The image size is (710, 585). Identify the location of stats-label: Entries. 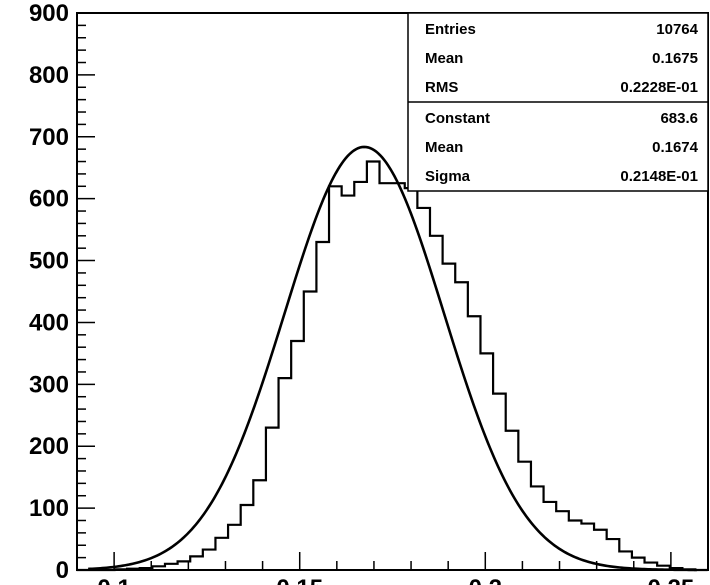
(450, 29).